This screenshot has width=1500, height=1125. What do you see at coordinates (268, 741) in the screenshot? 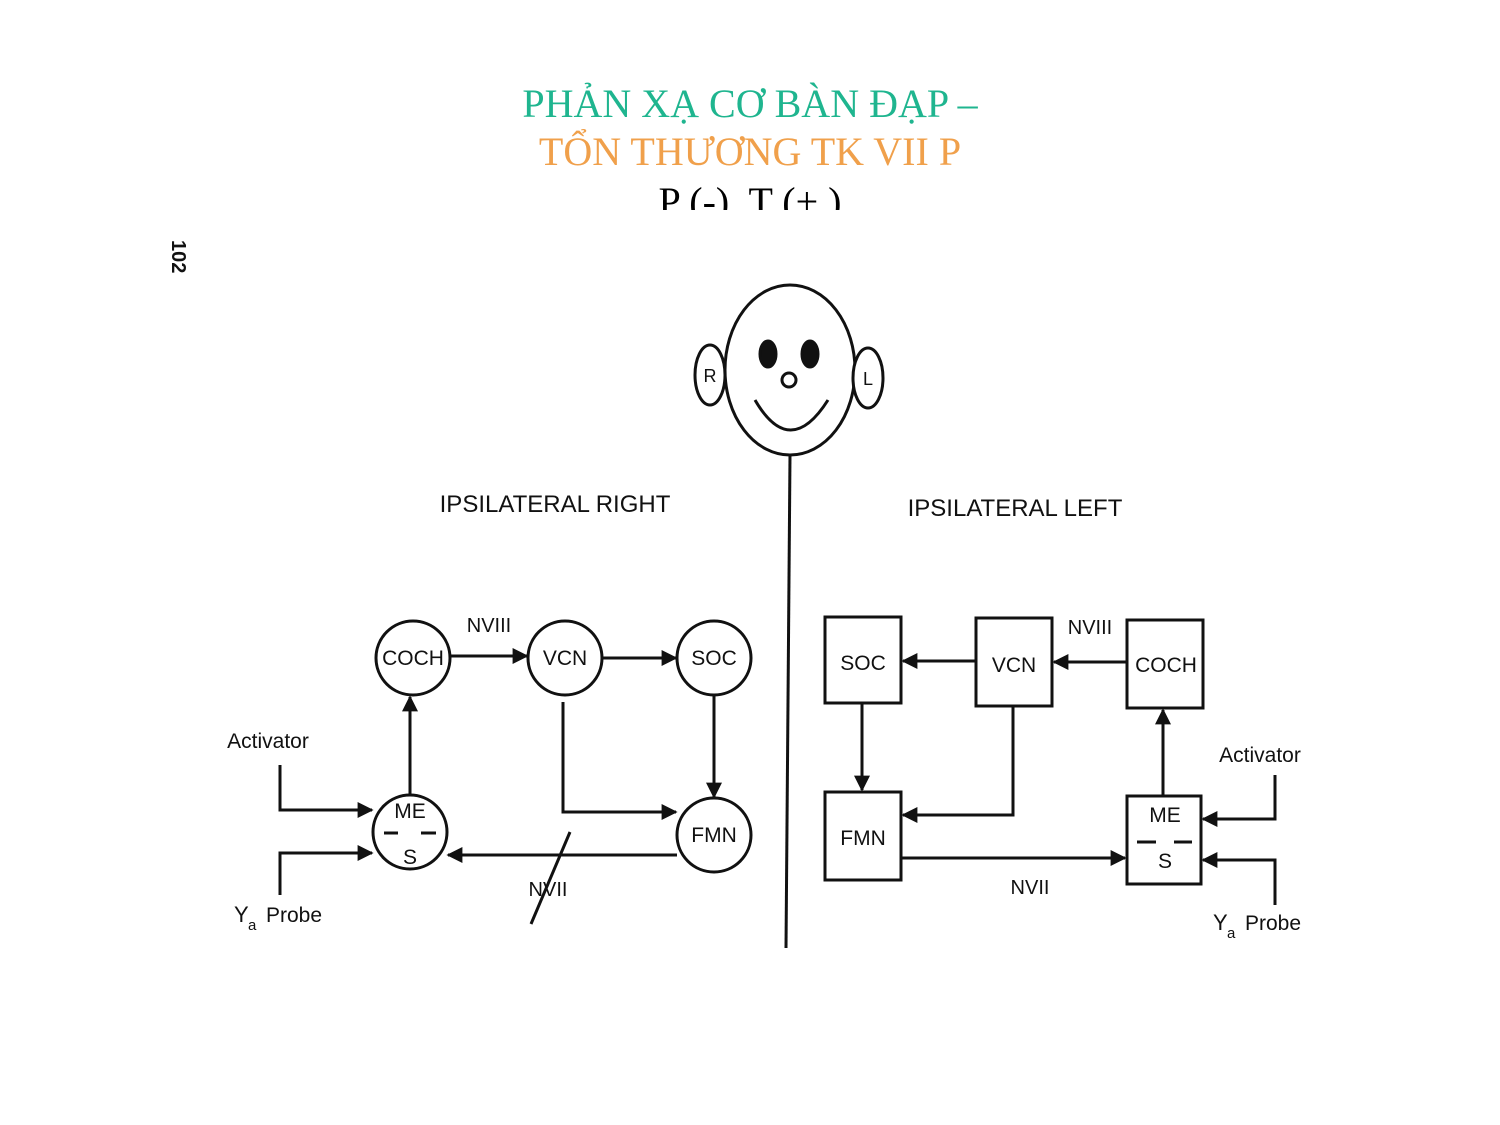
I see `right-activator-label: Activator` at bounding box center [268, 741].